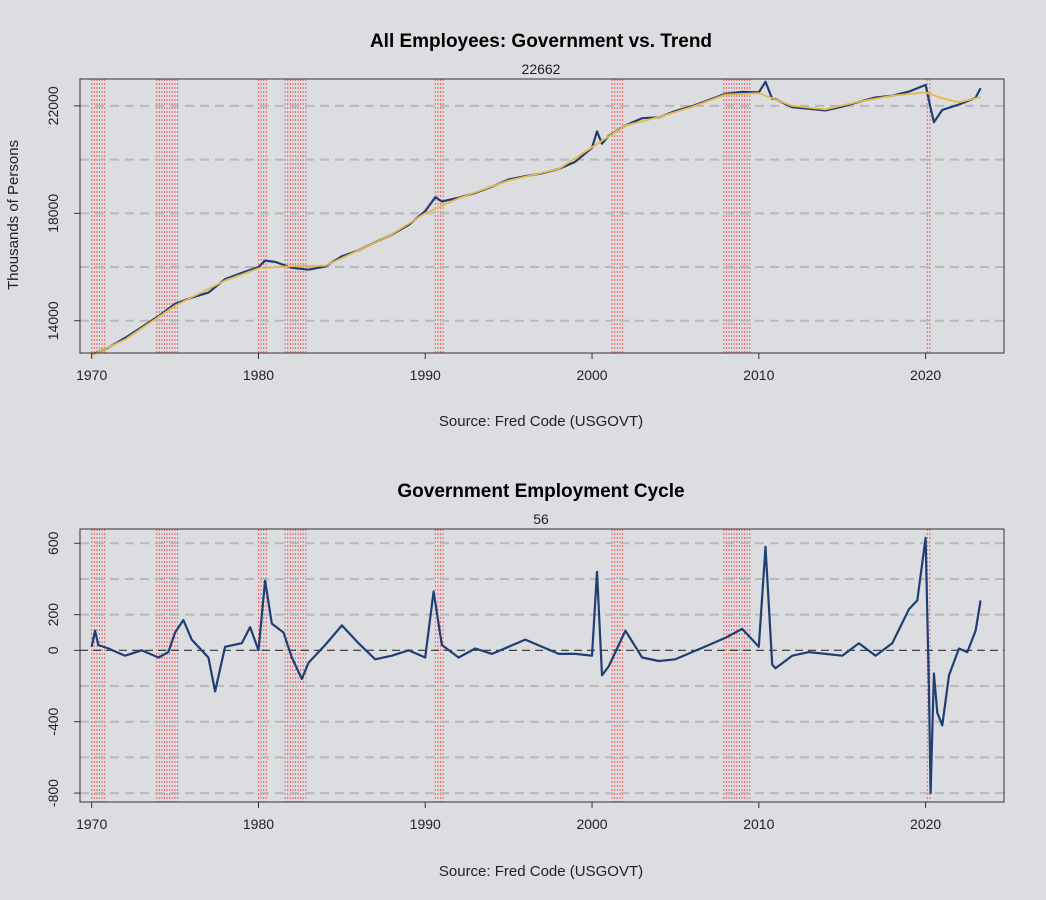 This screenshot has width=1046, height=900. I want to click on y-tick-label: 600, so click(53, 543).